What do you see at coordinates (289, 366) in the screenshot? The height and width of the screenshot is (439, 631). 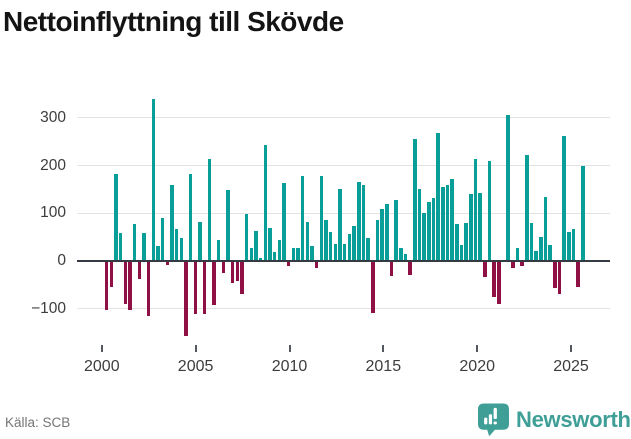 I see `x-tick-label: 2010` at bounding box center [289, 366].